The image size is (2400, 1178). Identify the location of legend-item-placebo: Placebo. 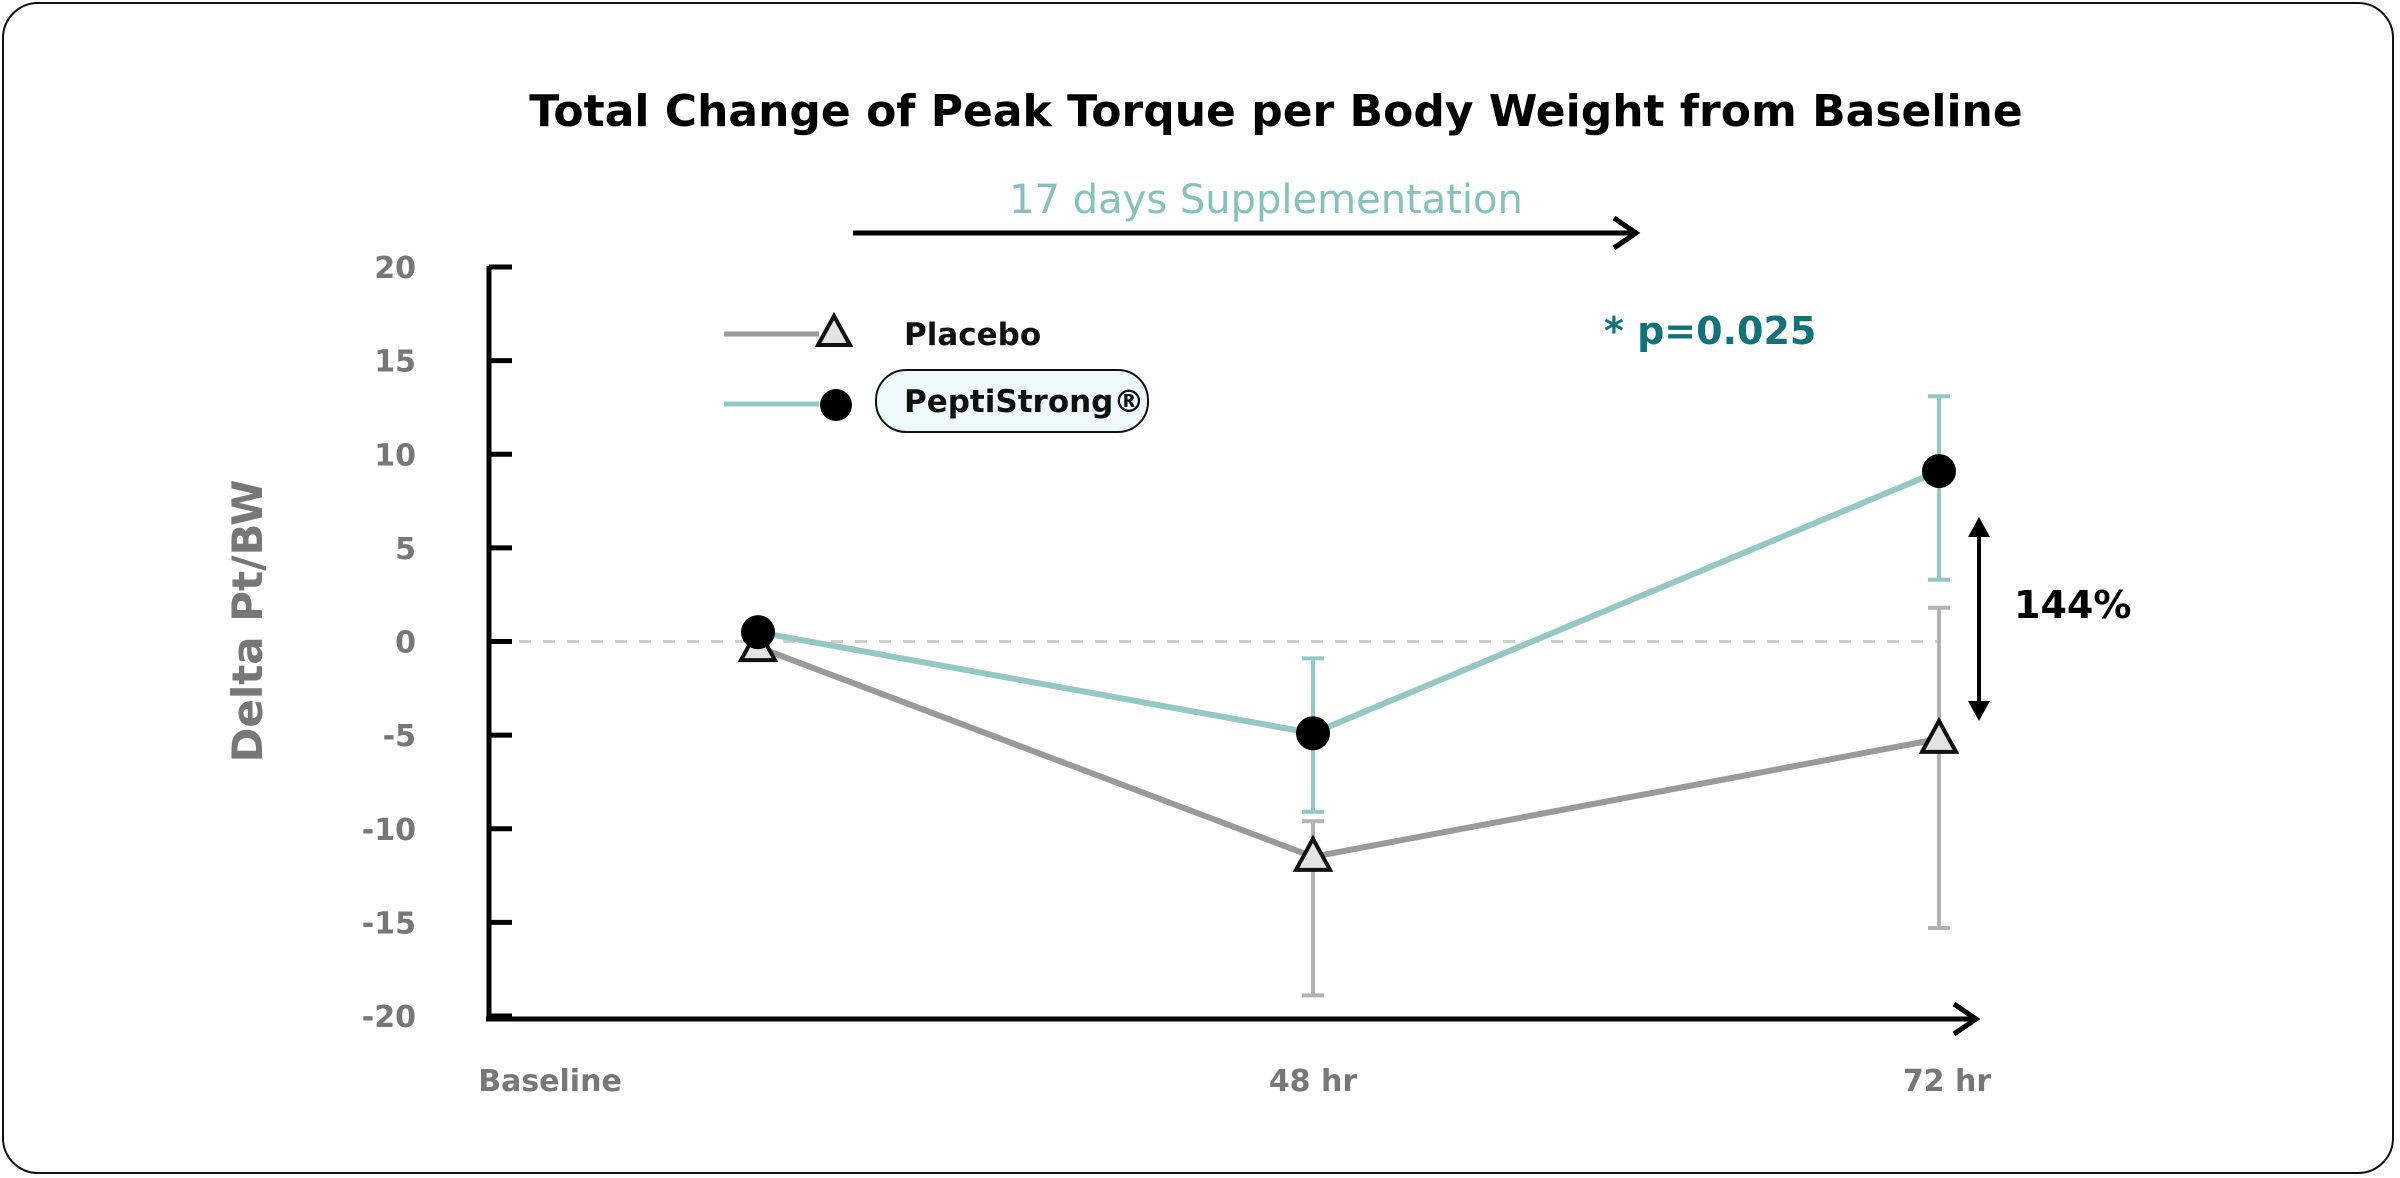
(882, 332).